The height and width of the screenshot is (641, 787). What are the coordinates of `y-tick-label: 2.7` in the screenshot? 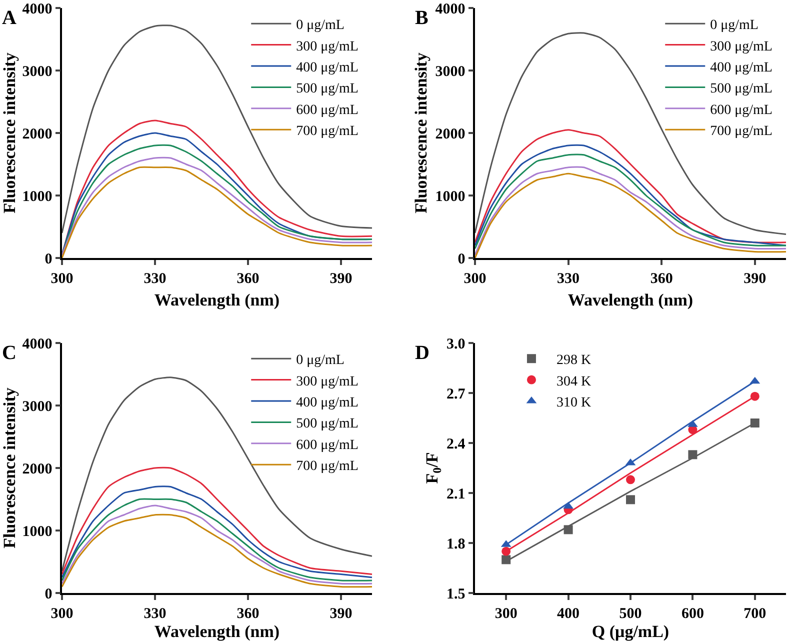 It's located at (456, 394).